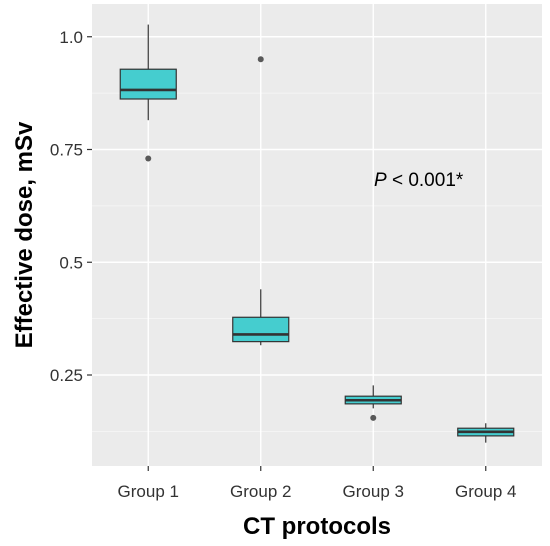 This screenshot has height=546, width=550. I want to click on x-tick-label: Group 3, so click(373, 491).